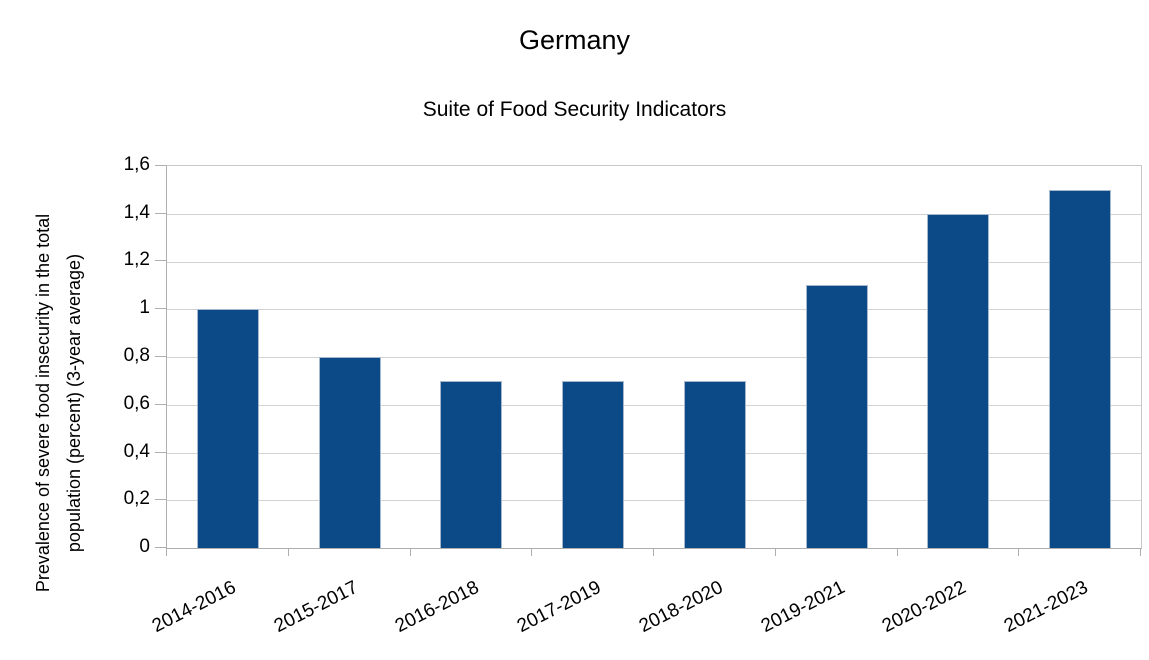 This screenshot has width=1149, height=660. What do you see at coordinates (574, 40) in the screenshot?
I see `chart-title: Germany` at bounding box center [574, 40].